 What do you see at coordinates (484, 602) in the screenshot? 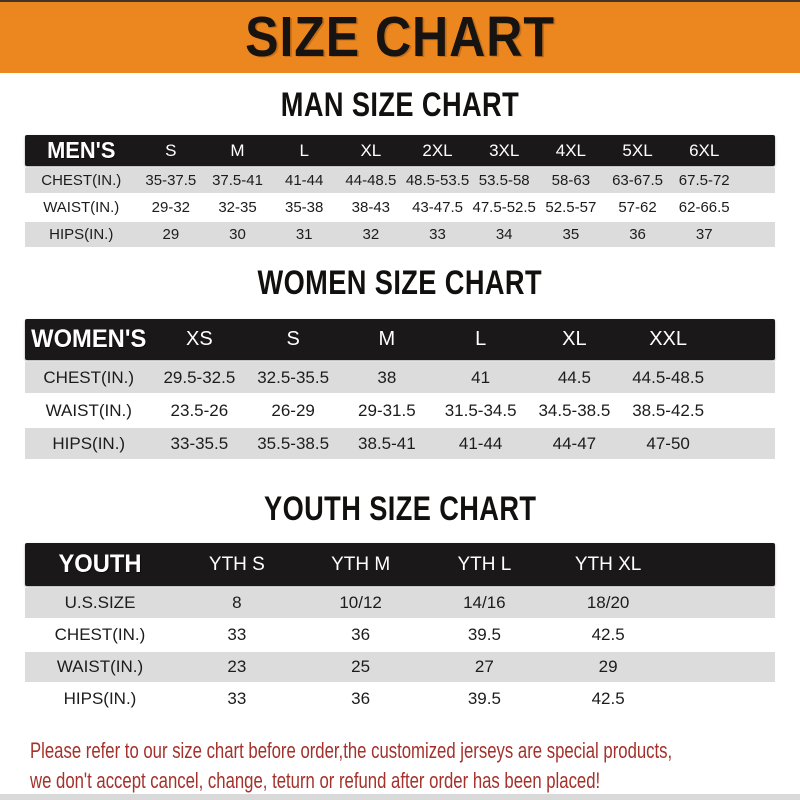
I see `youth-table-cell: 14/16` at bounding box center [484, 602].